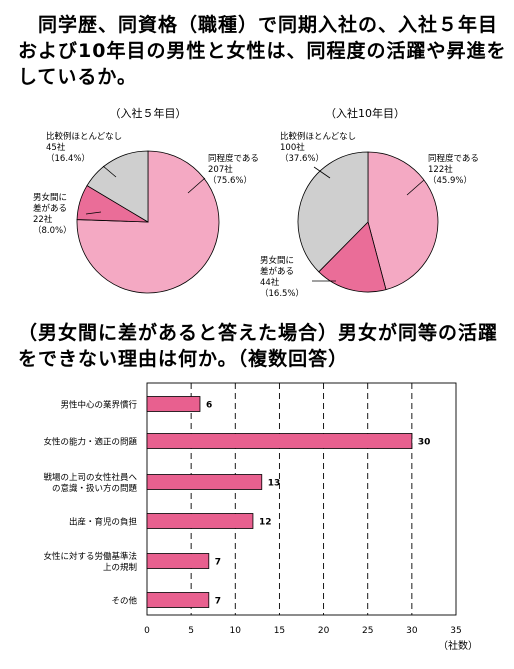 The image size is (514, 669). I want to click on x-axis-label: （社数）, so click(458, 645).